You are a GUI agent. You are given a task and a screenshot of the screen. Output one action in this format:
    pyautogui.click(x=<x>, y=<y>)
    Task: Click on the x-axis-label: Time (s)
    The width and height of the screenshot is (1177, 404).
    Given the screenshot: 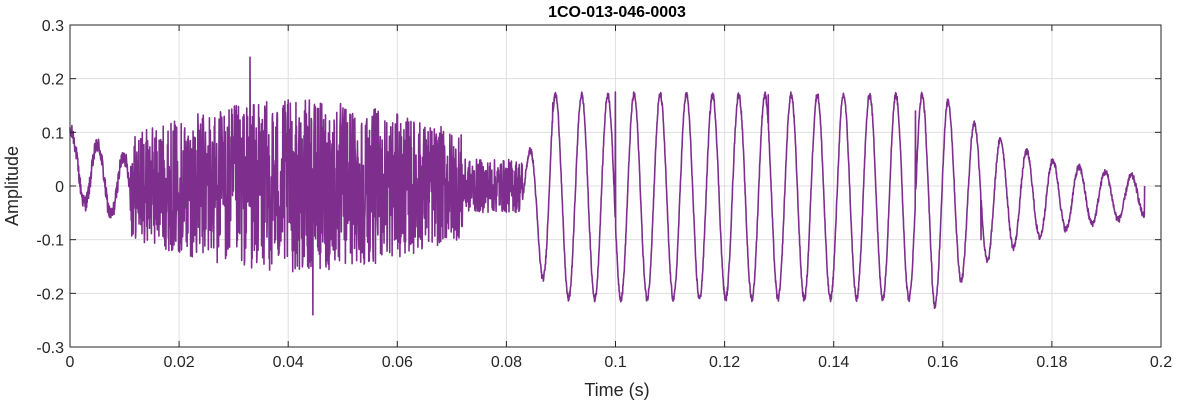 What is the action you would take?
    pyautogui.click(x=616, y=390)
    